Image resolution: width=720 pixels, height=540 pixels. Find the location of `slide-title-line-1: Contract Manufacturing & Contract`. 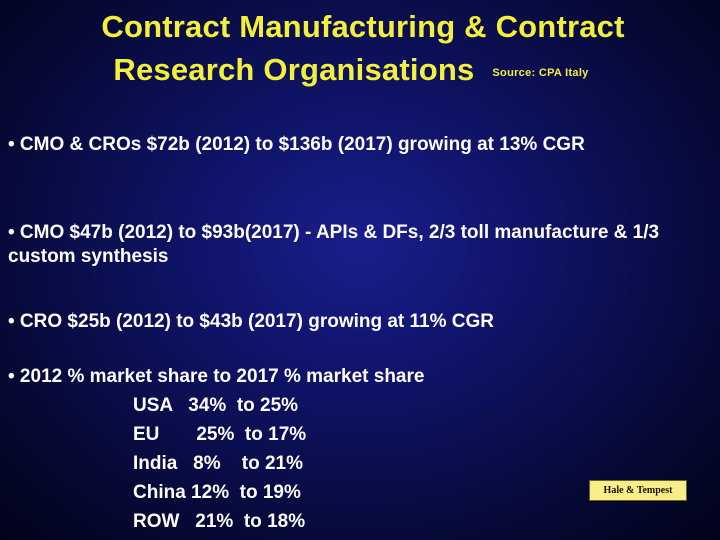

slide-title-line-1: Contract Manufacturing & Contract is located at coordinates (361, 27).